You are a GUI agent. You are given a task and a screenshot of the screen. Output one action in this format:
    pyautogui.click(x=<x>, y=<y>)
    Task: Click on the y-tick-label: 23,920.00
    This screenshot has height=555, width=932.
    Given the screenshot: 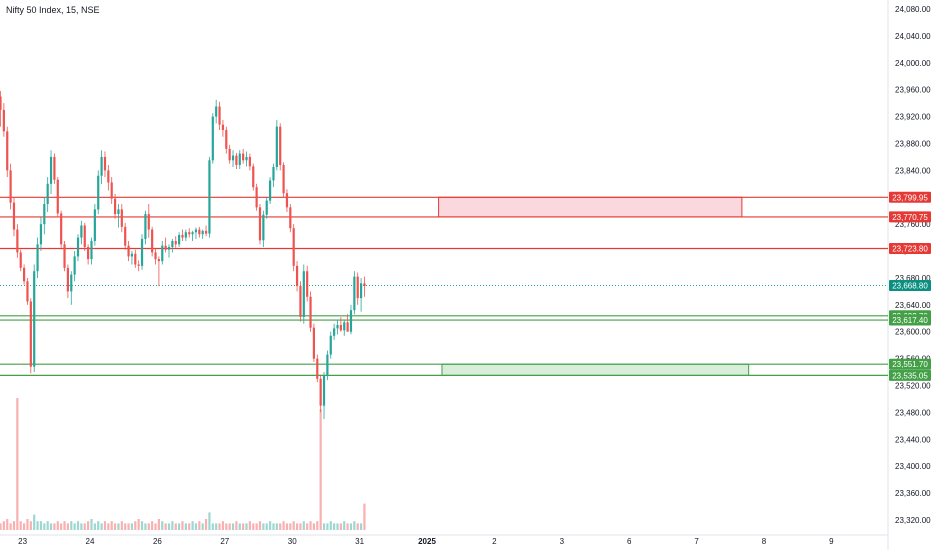 What is the action you would take?
    pyautogui.click(x=913, y=117)
    